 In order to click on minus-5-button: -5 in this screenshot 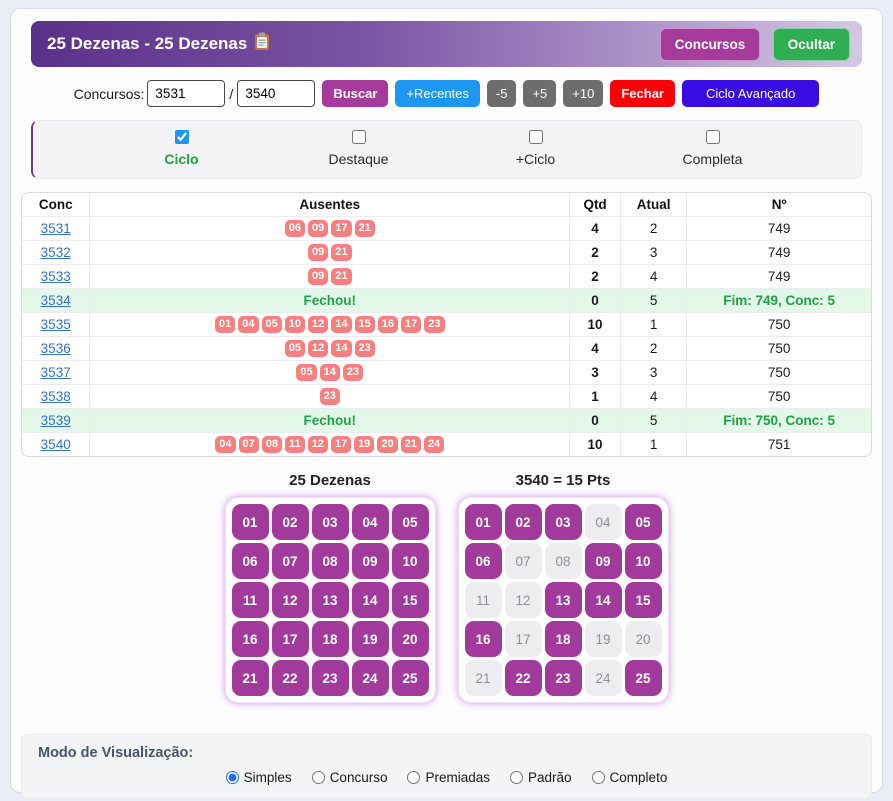, I will do `click(501, 93)`.